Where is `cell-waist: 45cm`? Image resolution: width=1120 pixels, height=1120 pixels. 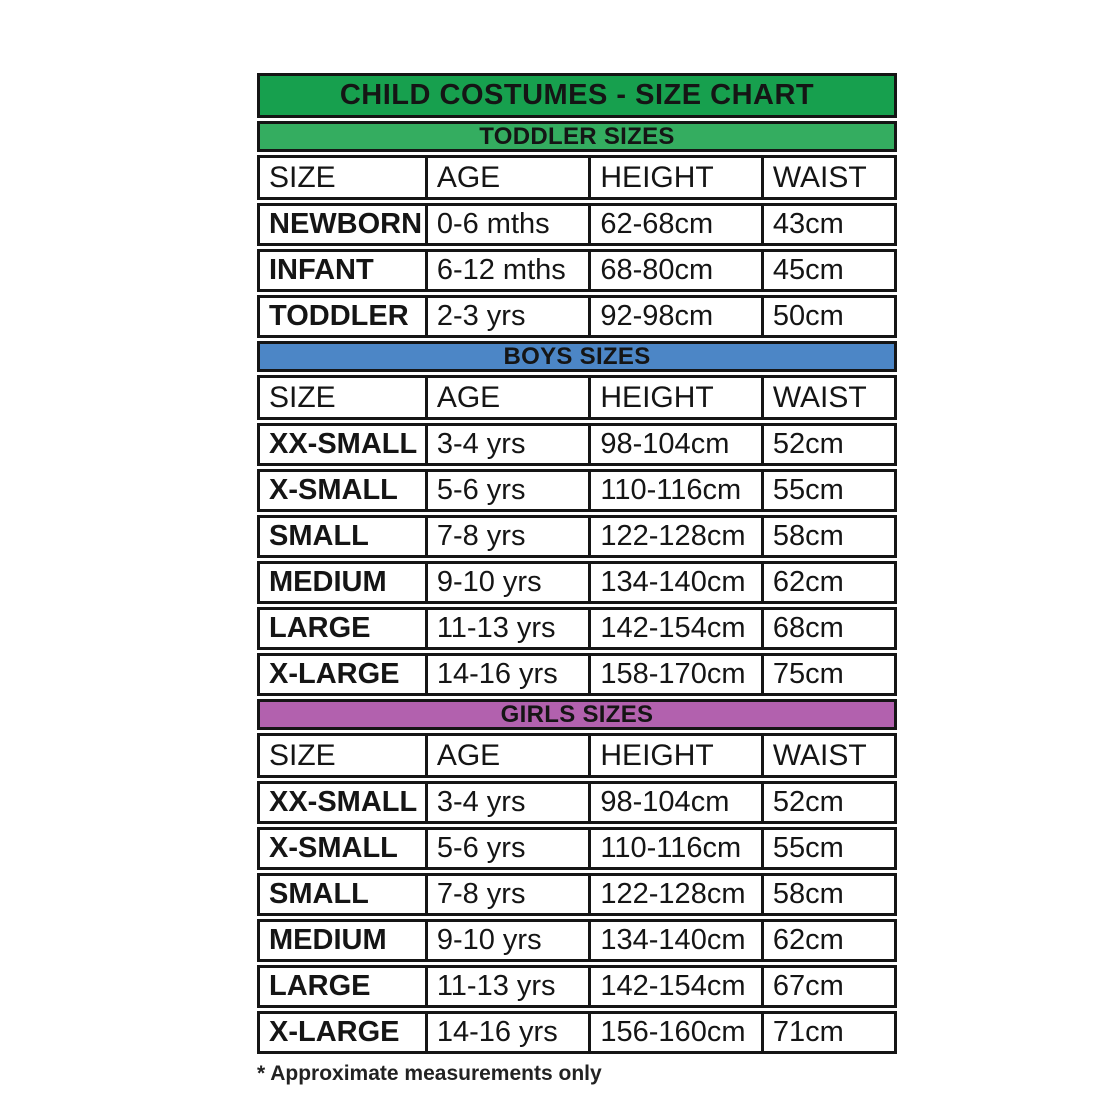
cell-waist: 45cm is located at coordinates (827, 270).